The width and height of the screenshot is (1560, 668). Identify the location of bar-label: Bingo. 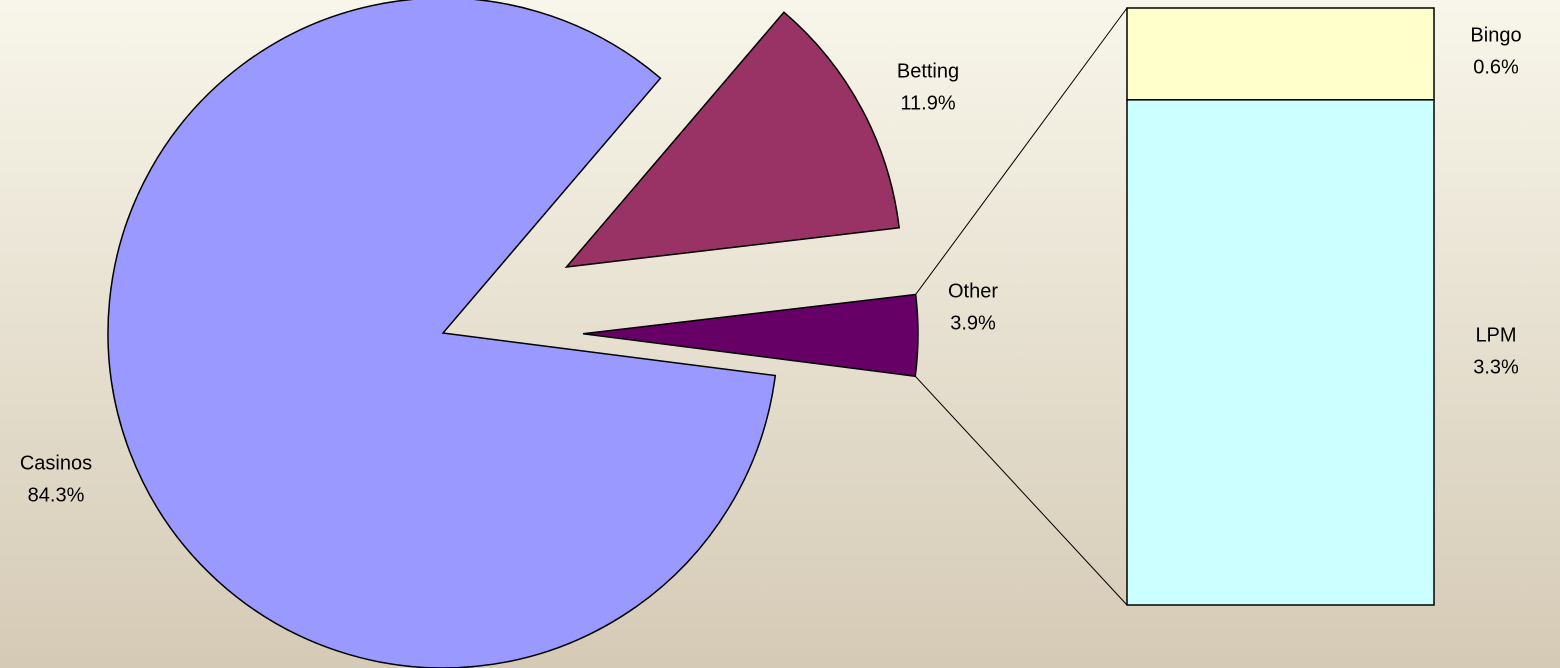
(1495, 35).